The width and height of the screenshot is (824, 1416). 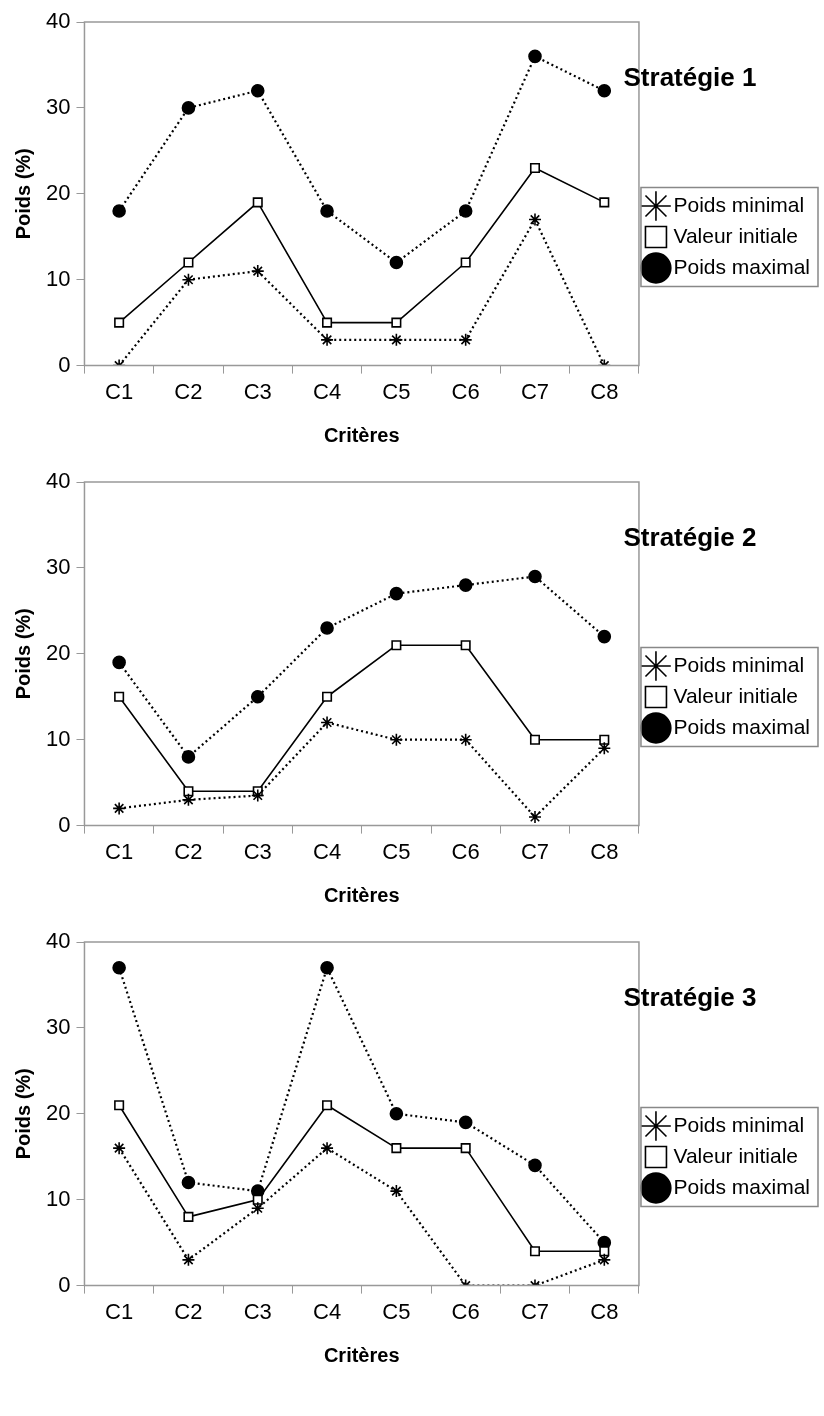 What do you see at coordinates (690, 997) in the screenshot?
I see `text: Stratégie 3` at bounding box center [690, 997].